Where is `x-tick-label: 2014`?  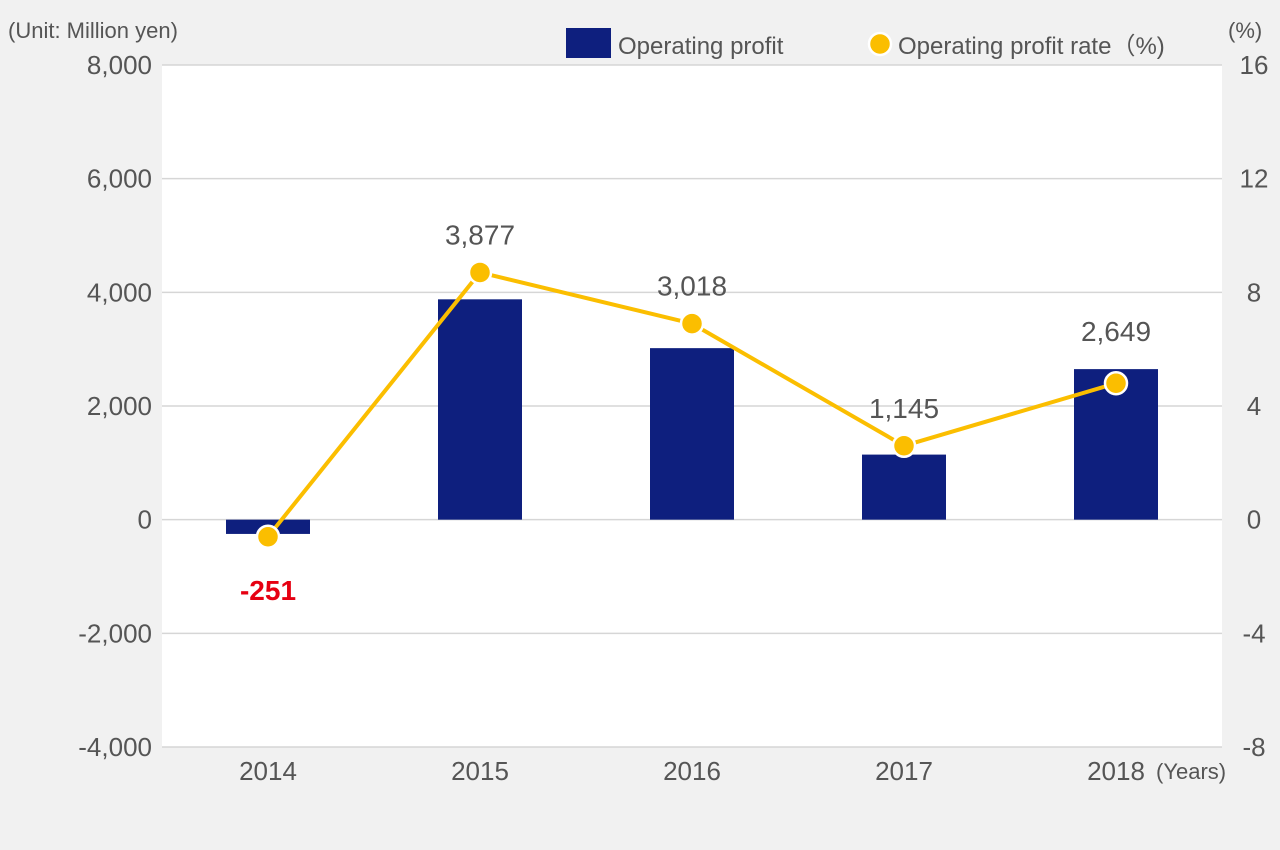
x-tick-label: 2014 is located at coordinates (268, 771).